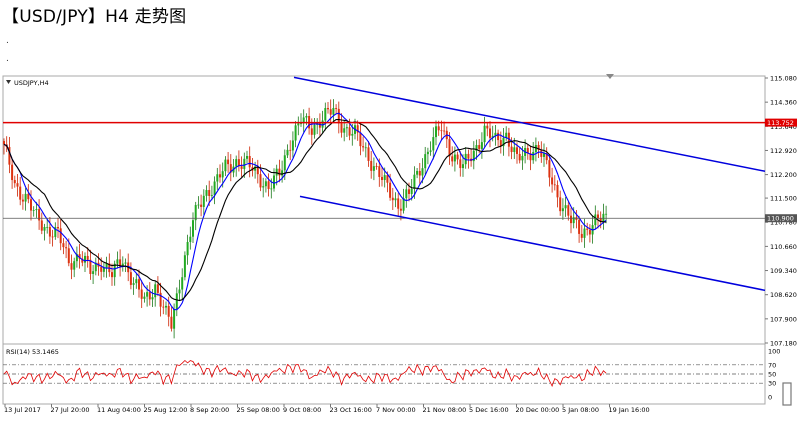 The width and height of the screenshot is (797, 425). What do you see at coordinates (783, 247) in the screenshot?
I see `y-tick-label: 110.660` at bounding box center [783, 247].